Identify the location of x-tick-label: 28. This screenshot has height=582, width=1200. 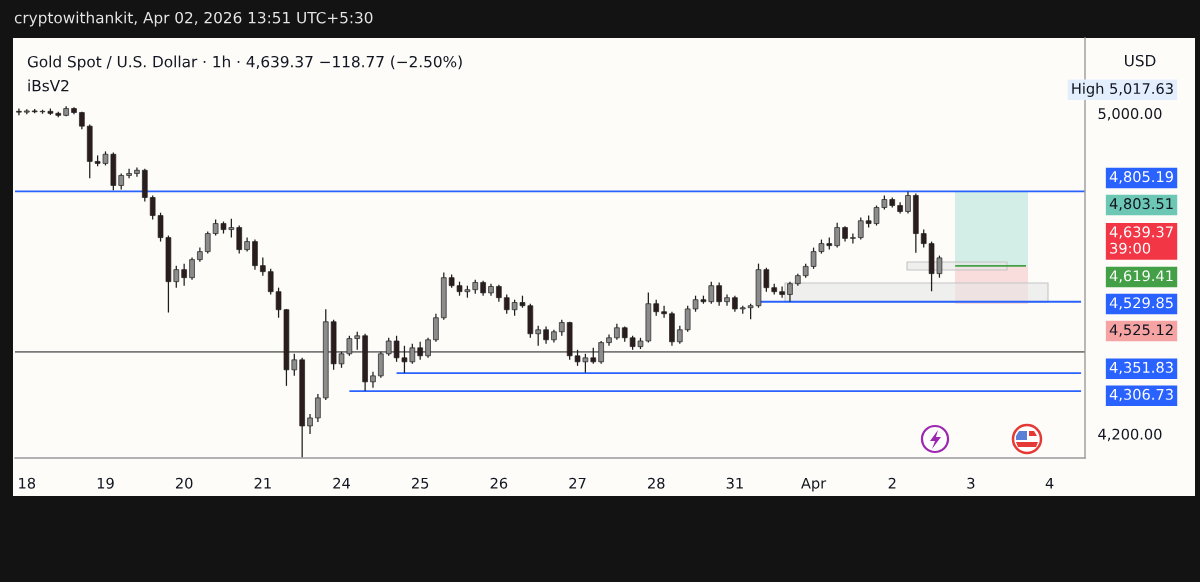
(656, 483).